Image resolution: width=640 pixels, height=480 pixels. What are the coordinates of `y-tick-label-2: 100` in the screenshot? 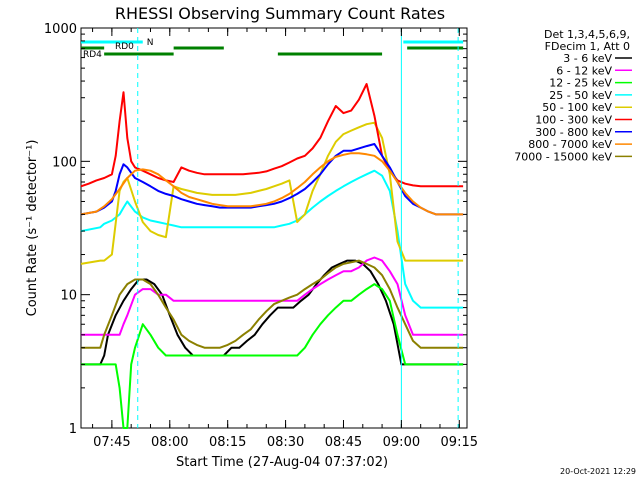 It's located at (64, 162).